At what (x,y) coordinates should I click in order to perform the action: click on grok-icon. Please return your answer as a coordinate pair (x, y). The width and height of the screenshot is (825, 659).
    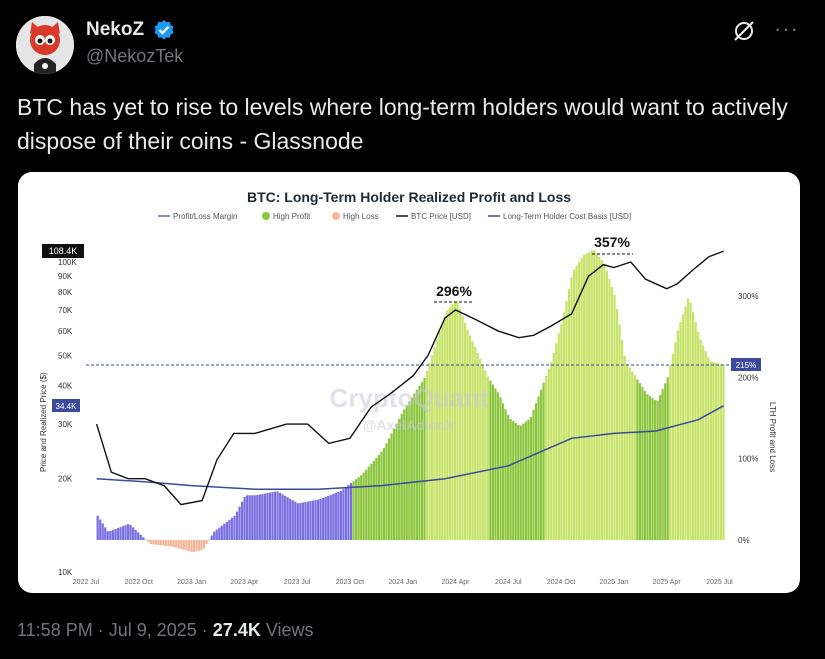
    Looking at the image, I should click on (744, 31).